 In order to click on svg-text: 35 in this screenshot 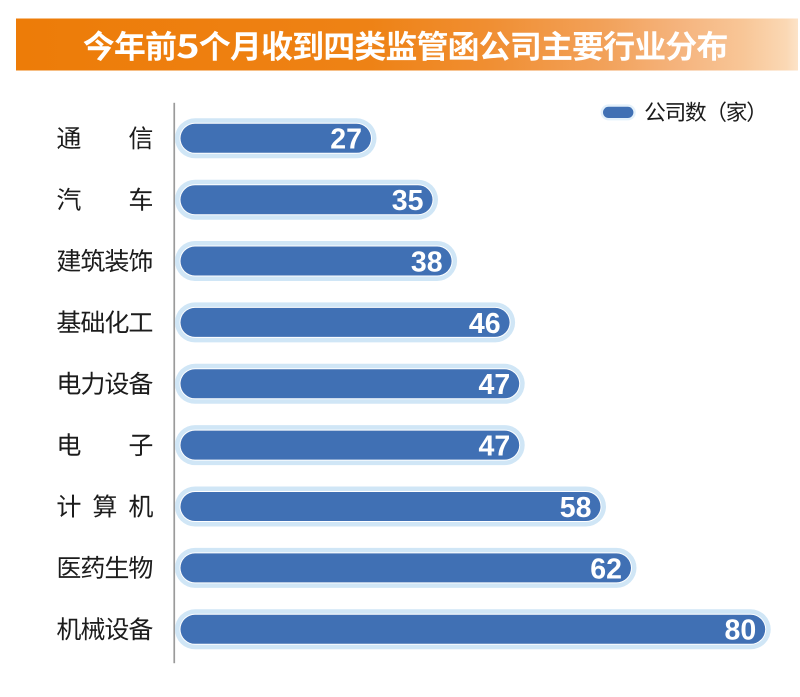, I will do `click(408, 201)`.